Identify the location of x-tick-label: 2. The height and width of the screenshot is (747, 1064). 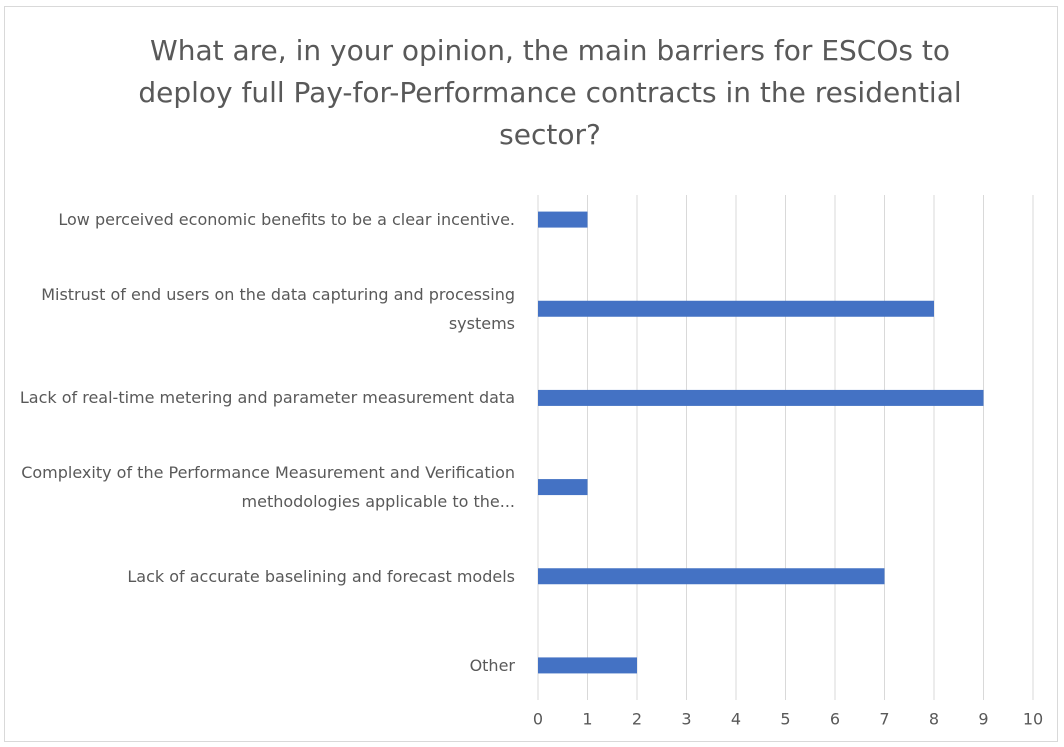
(637, 719).